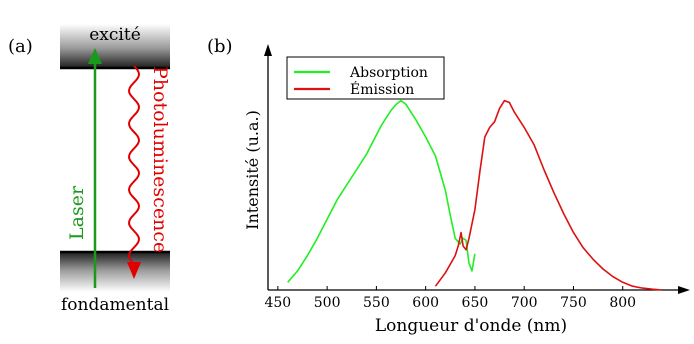 The height and width of the screenshot is (344, 694). I want to click on x-tick-label: 650, so click(475, 303).